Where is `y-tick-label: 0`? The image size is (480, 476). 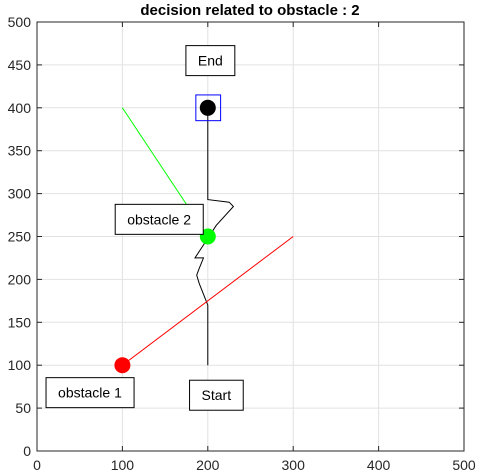 y-tick-label: 0 is located at coordinates (27, 451).